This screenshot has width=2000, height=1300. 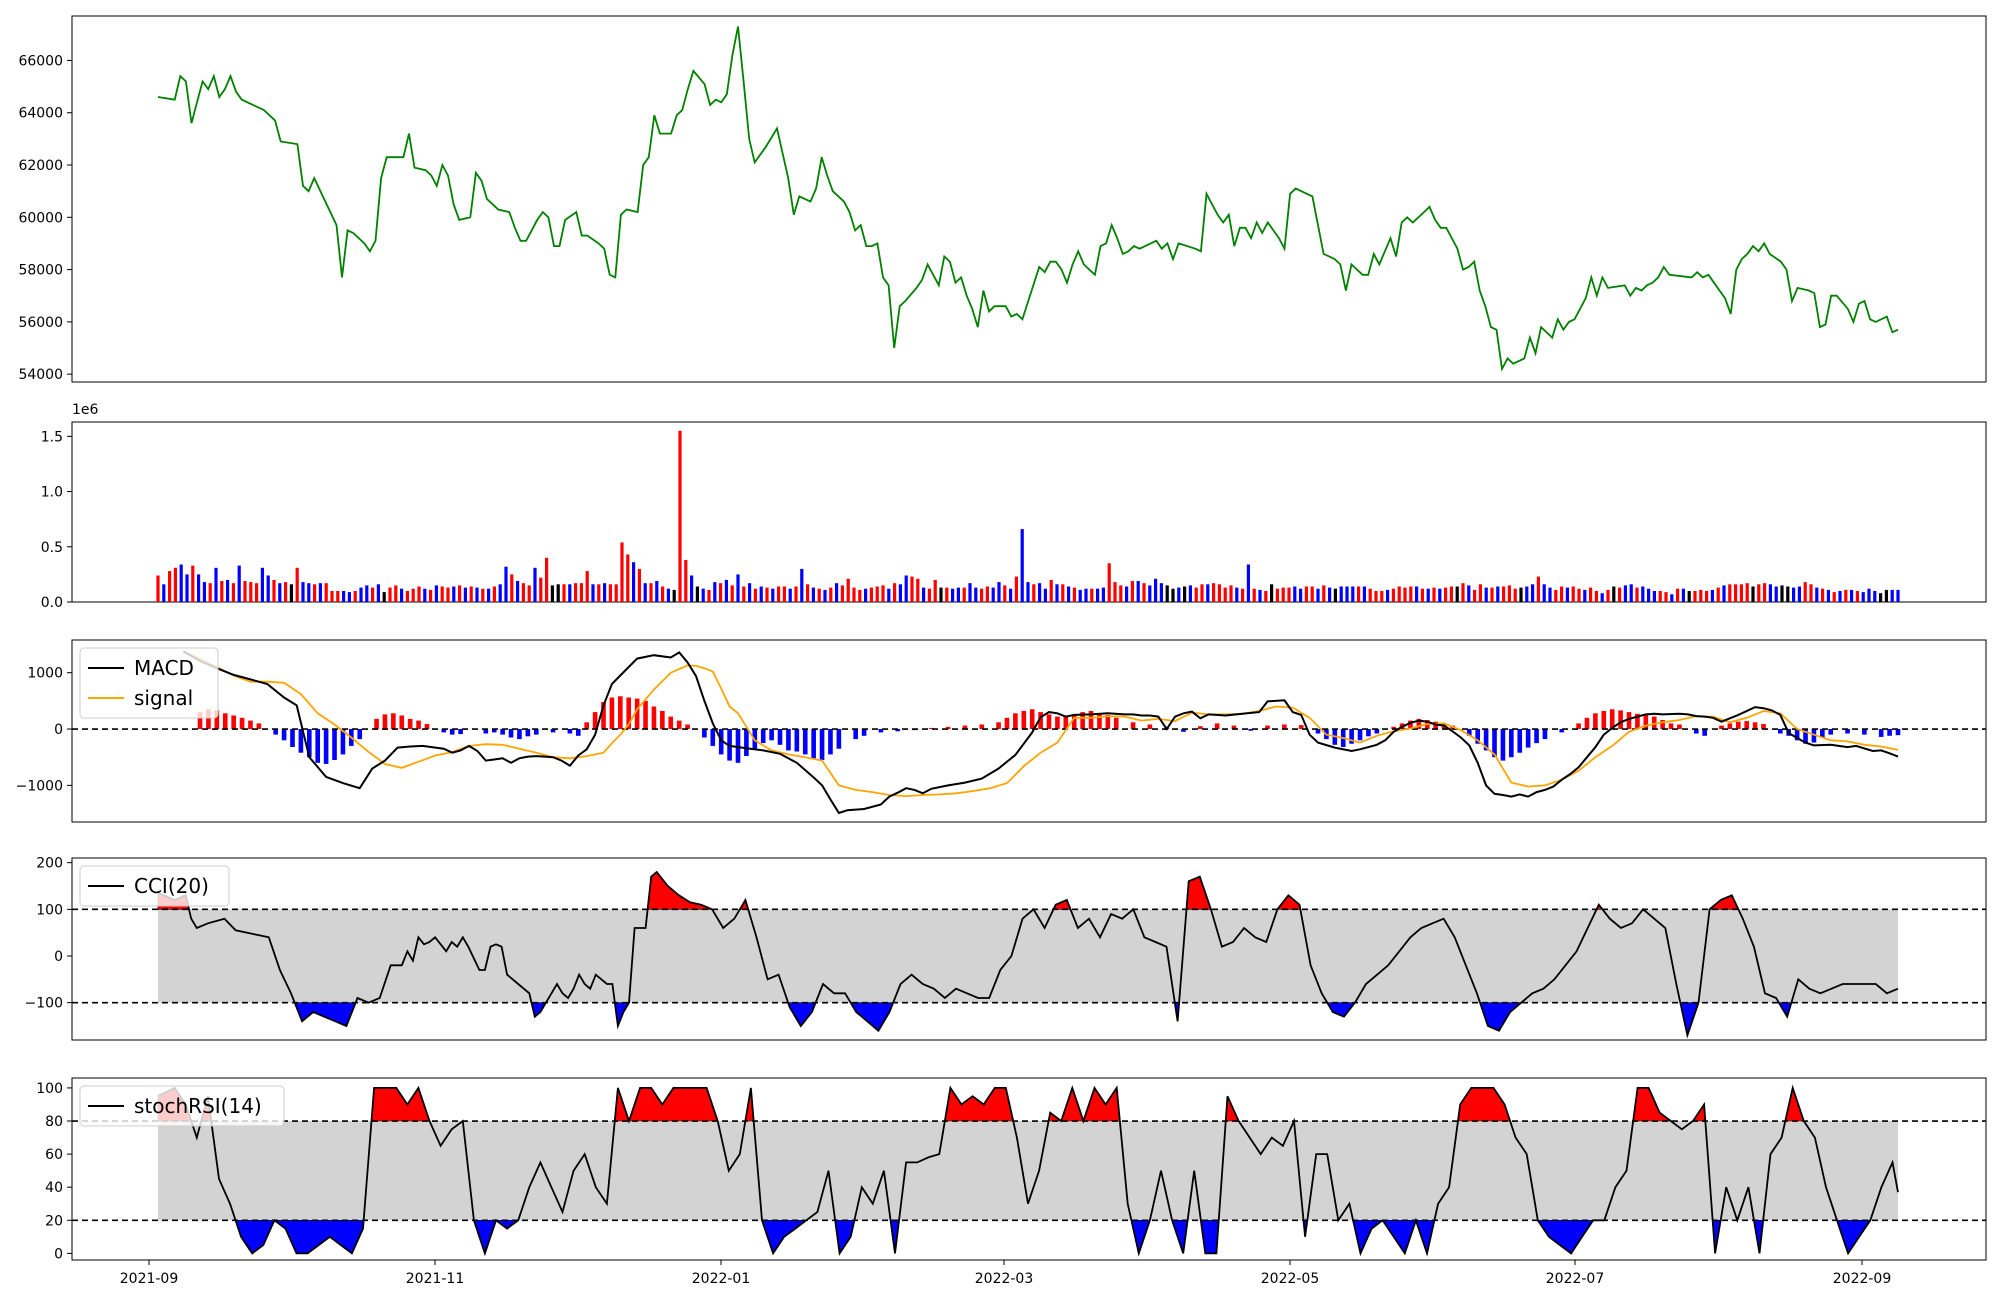 What do you see at coordinates (198, 1106) in the screenshot?
I see `stochrsi-legend-label: stochRSI(14)` at bounding box center [198, 1106].